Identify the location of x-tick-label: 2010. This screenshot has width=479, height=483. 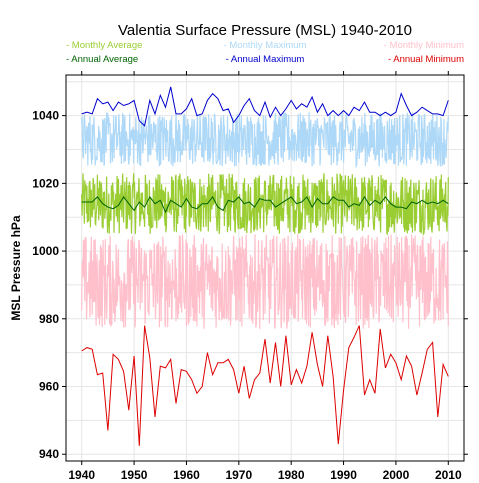
(448, 475).